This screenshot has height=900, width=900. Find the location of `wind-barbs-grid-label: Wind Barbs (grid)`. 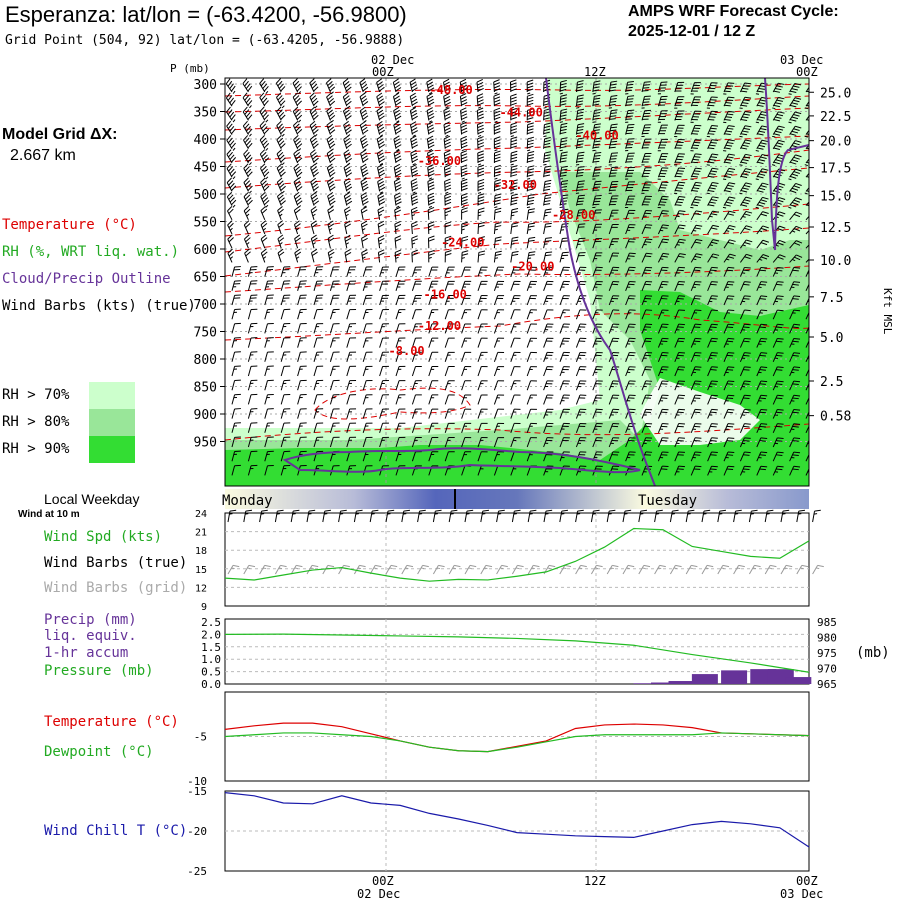

wind-barbs-grid-label: Wind Barbs (grid) is located at coordinates (116, 588).